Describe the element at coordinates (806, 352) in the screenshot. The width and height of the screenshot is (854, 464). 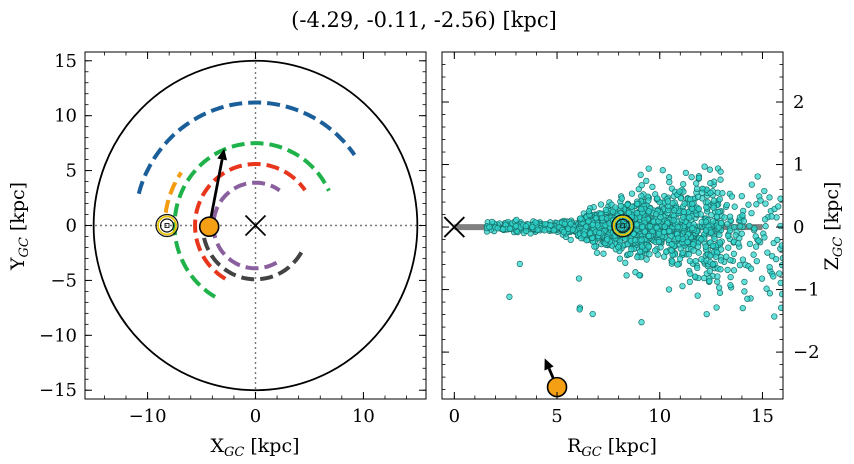
I see `y-tick-label: −2` at that location.